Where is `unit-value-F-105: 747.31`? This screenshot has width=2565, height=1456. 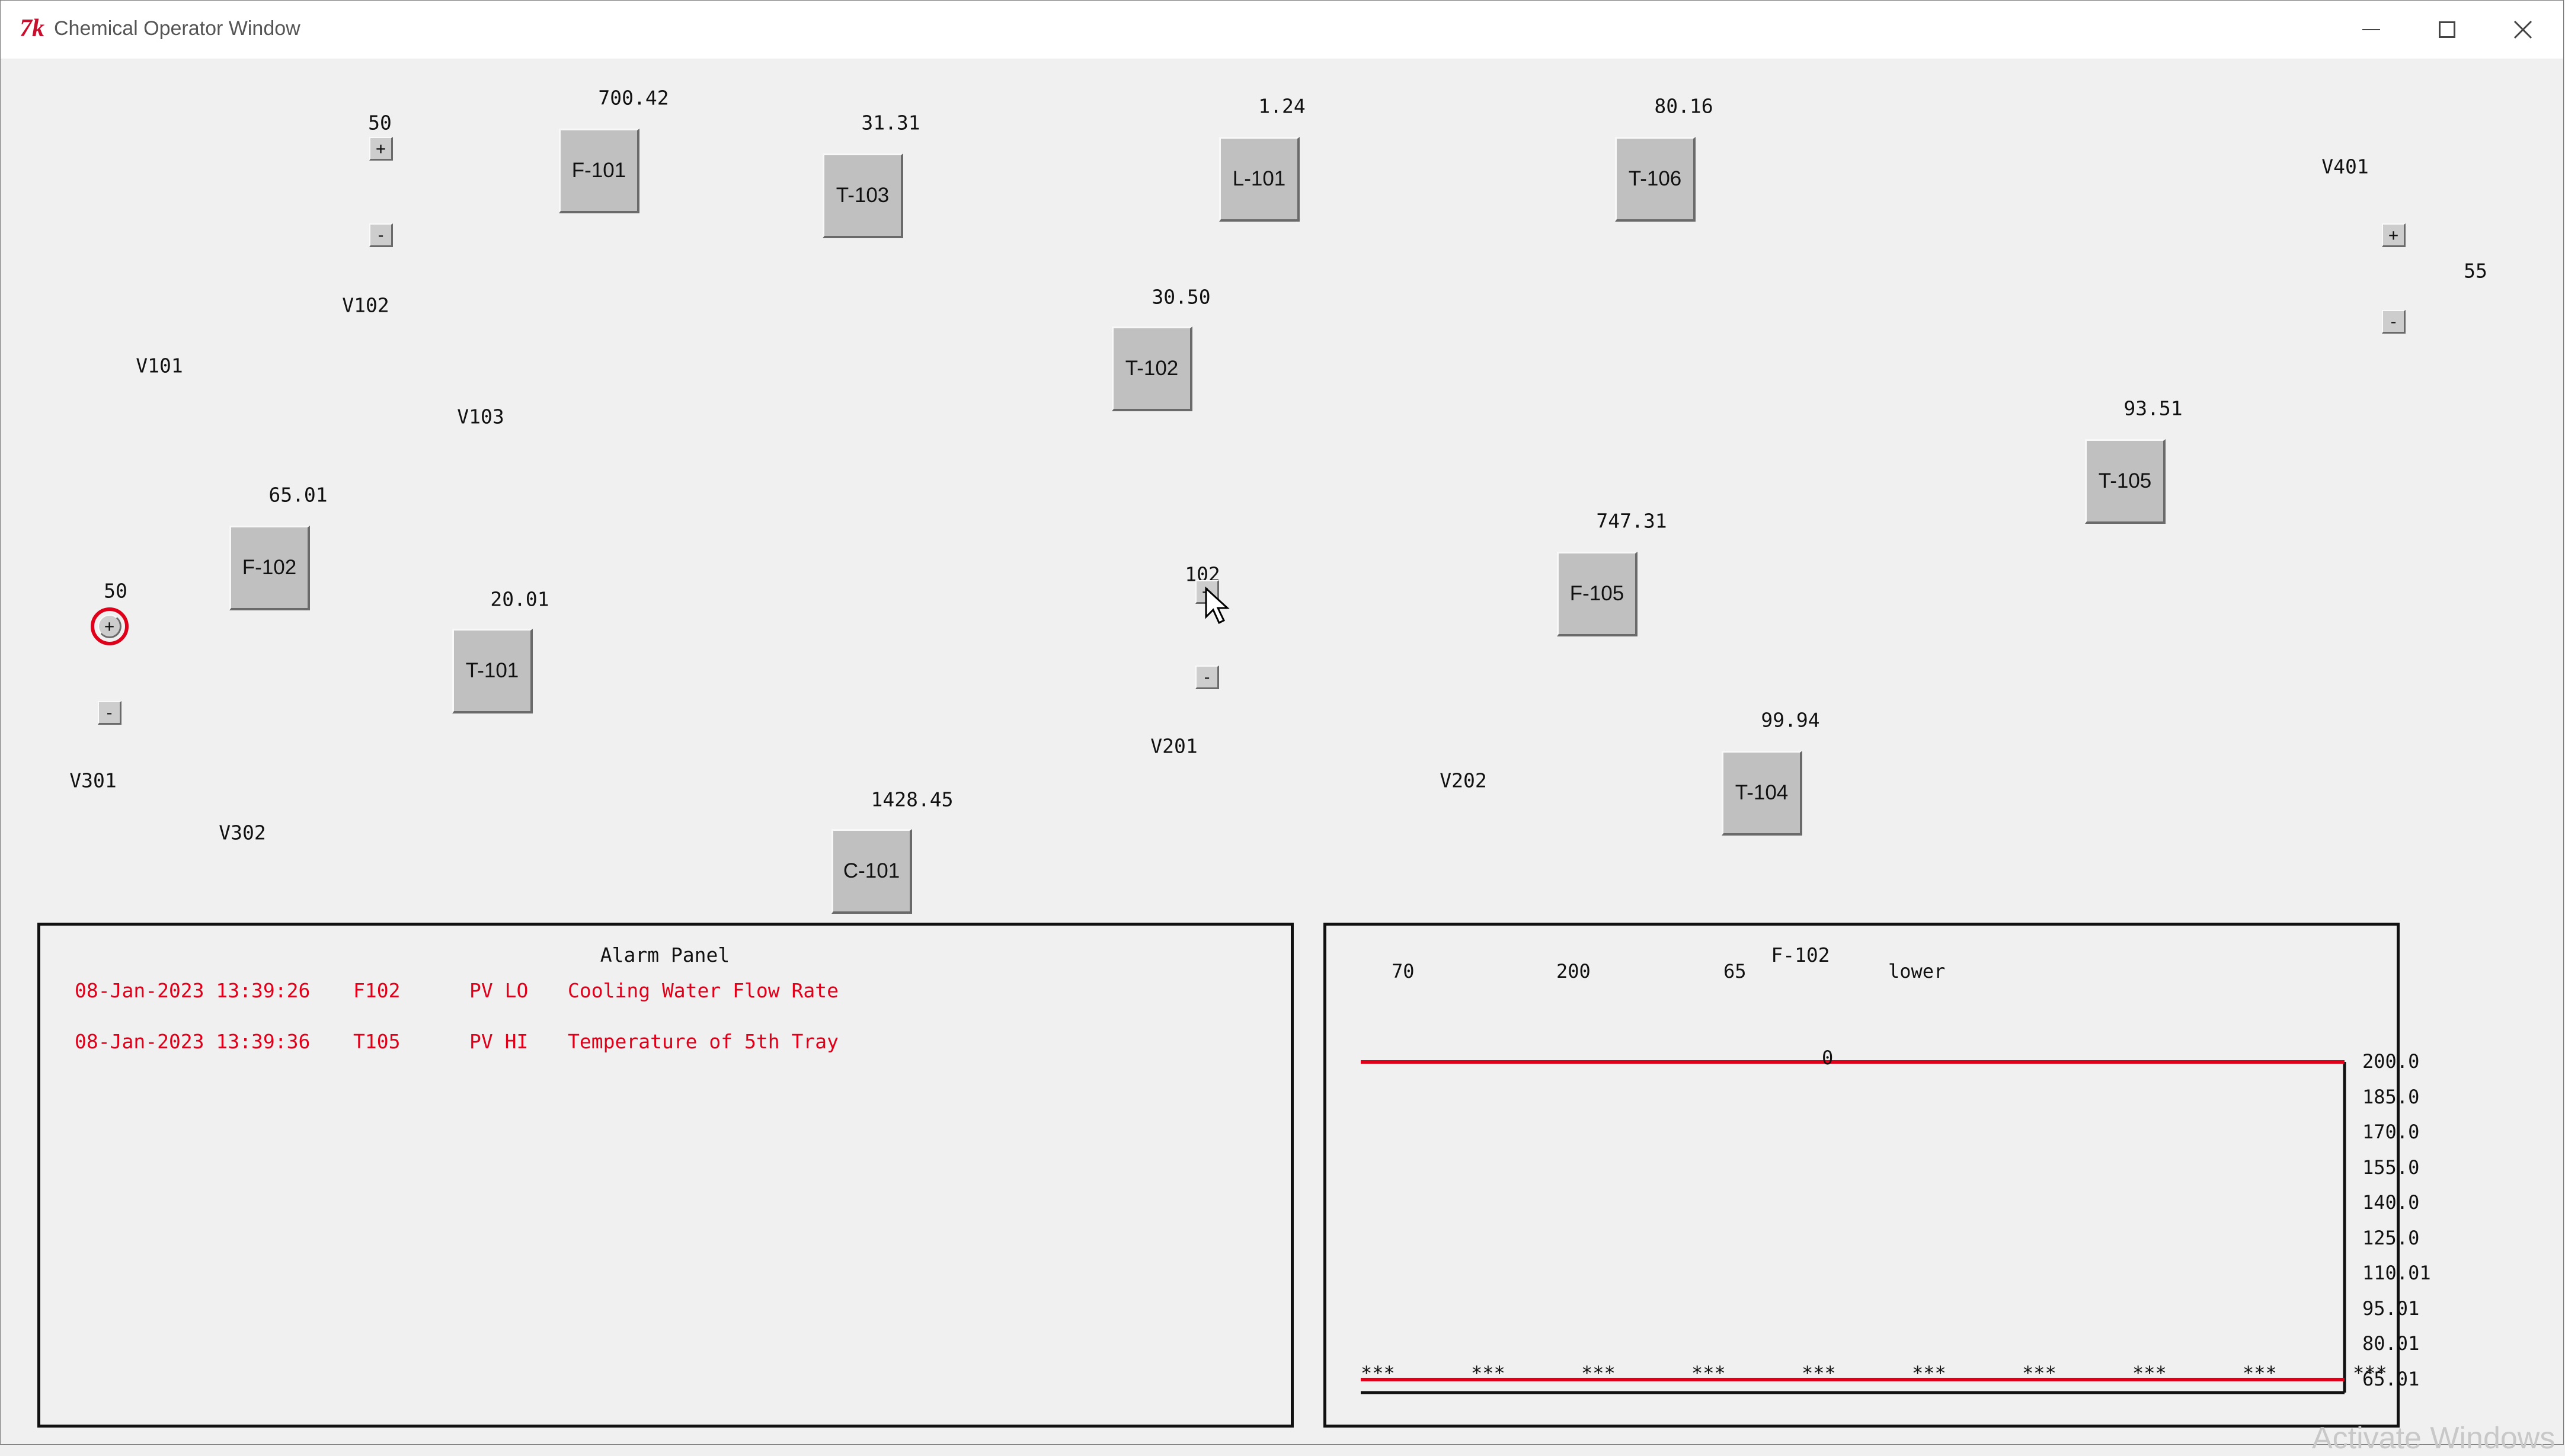 unit-value-F-105: 747.31 is located at coordinates (1631, 521).